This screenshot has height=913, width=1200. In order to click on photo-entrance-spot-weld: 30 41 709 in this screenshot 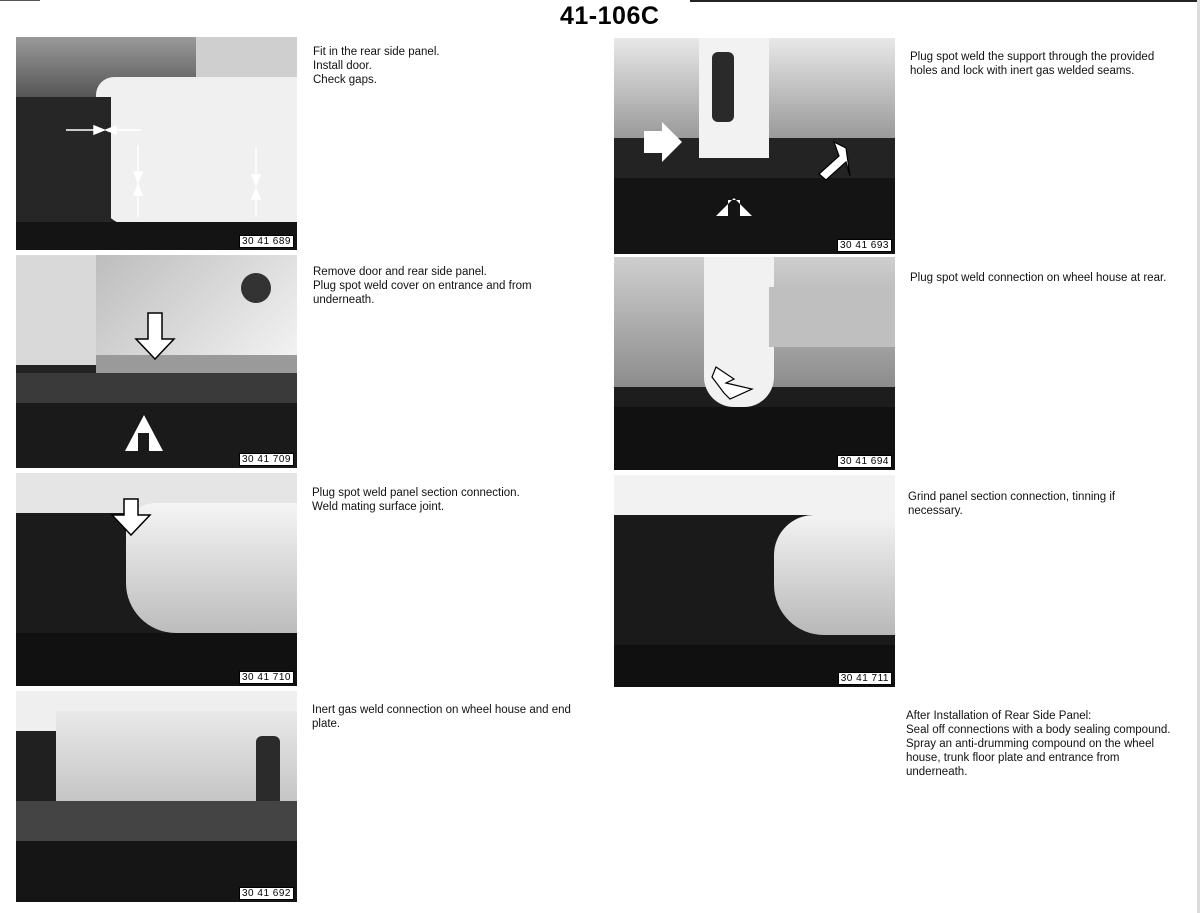, I will do `click(156, 361)`.